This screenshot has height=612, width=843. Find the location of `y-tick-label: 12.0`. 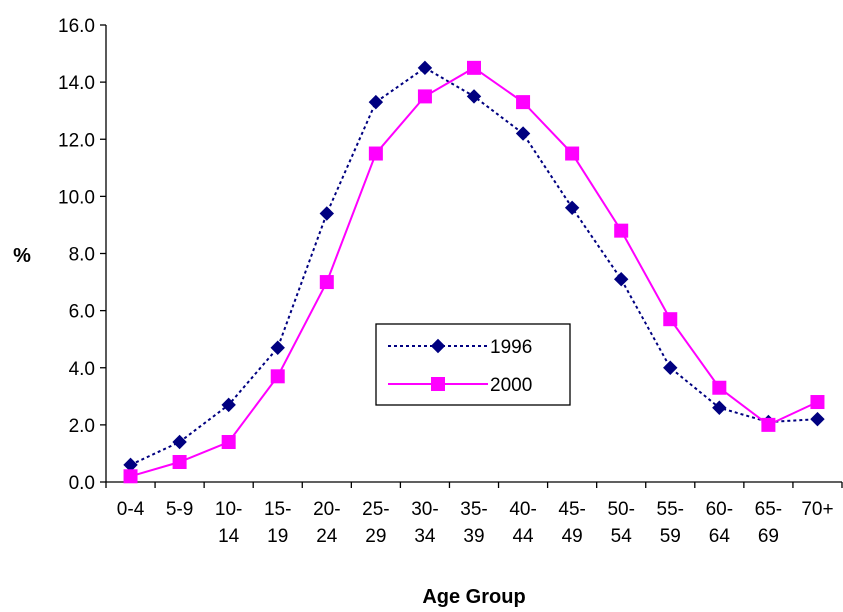

y-tick-label: 12.0 is located at coordinates (76, 140).